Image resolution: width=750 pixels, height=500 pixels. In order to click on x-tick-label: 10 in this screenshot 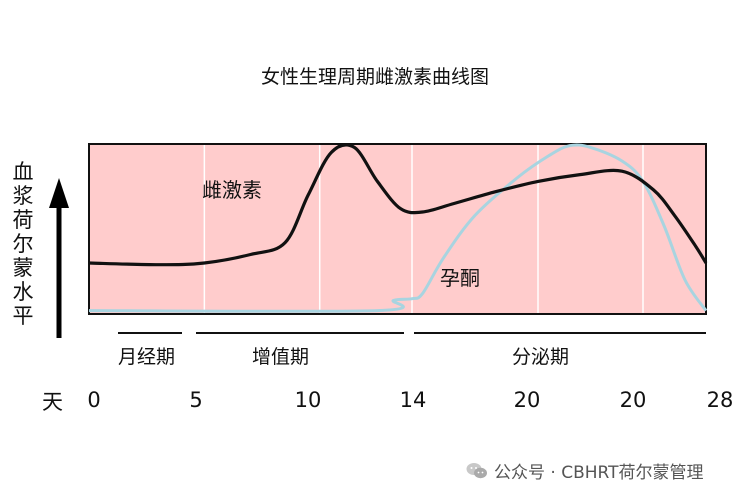, I will do `click(308, 400)`.